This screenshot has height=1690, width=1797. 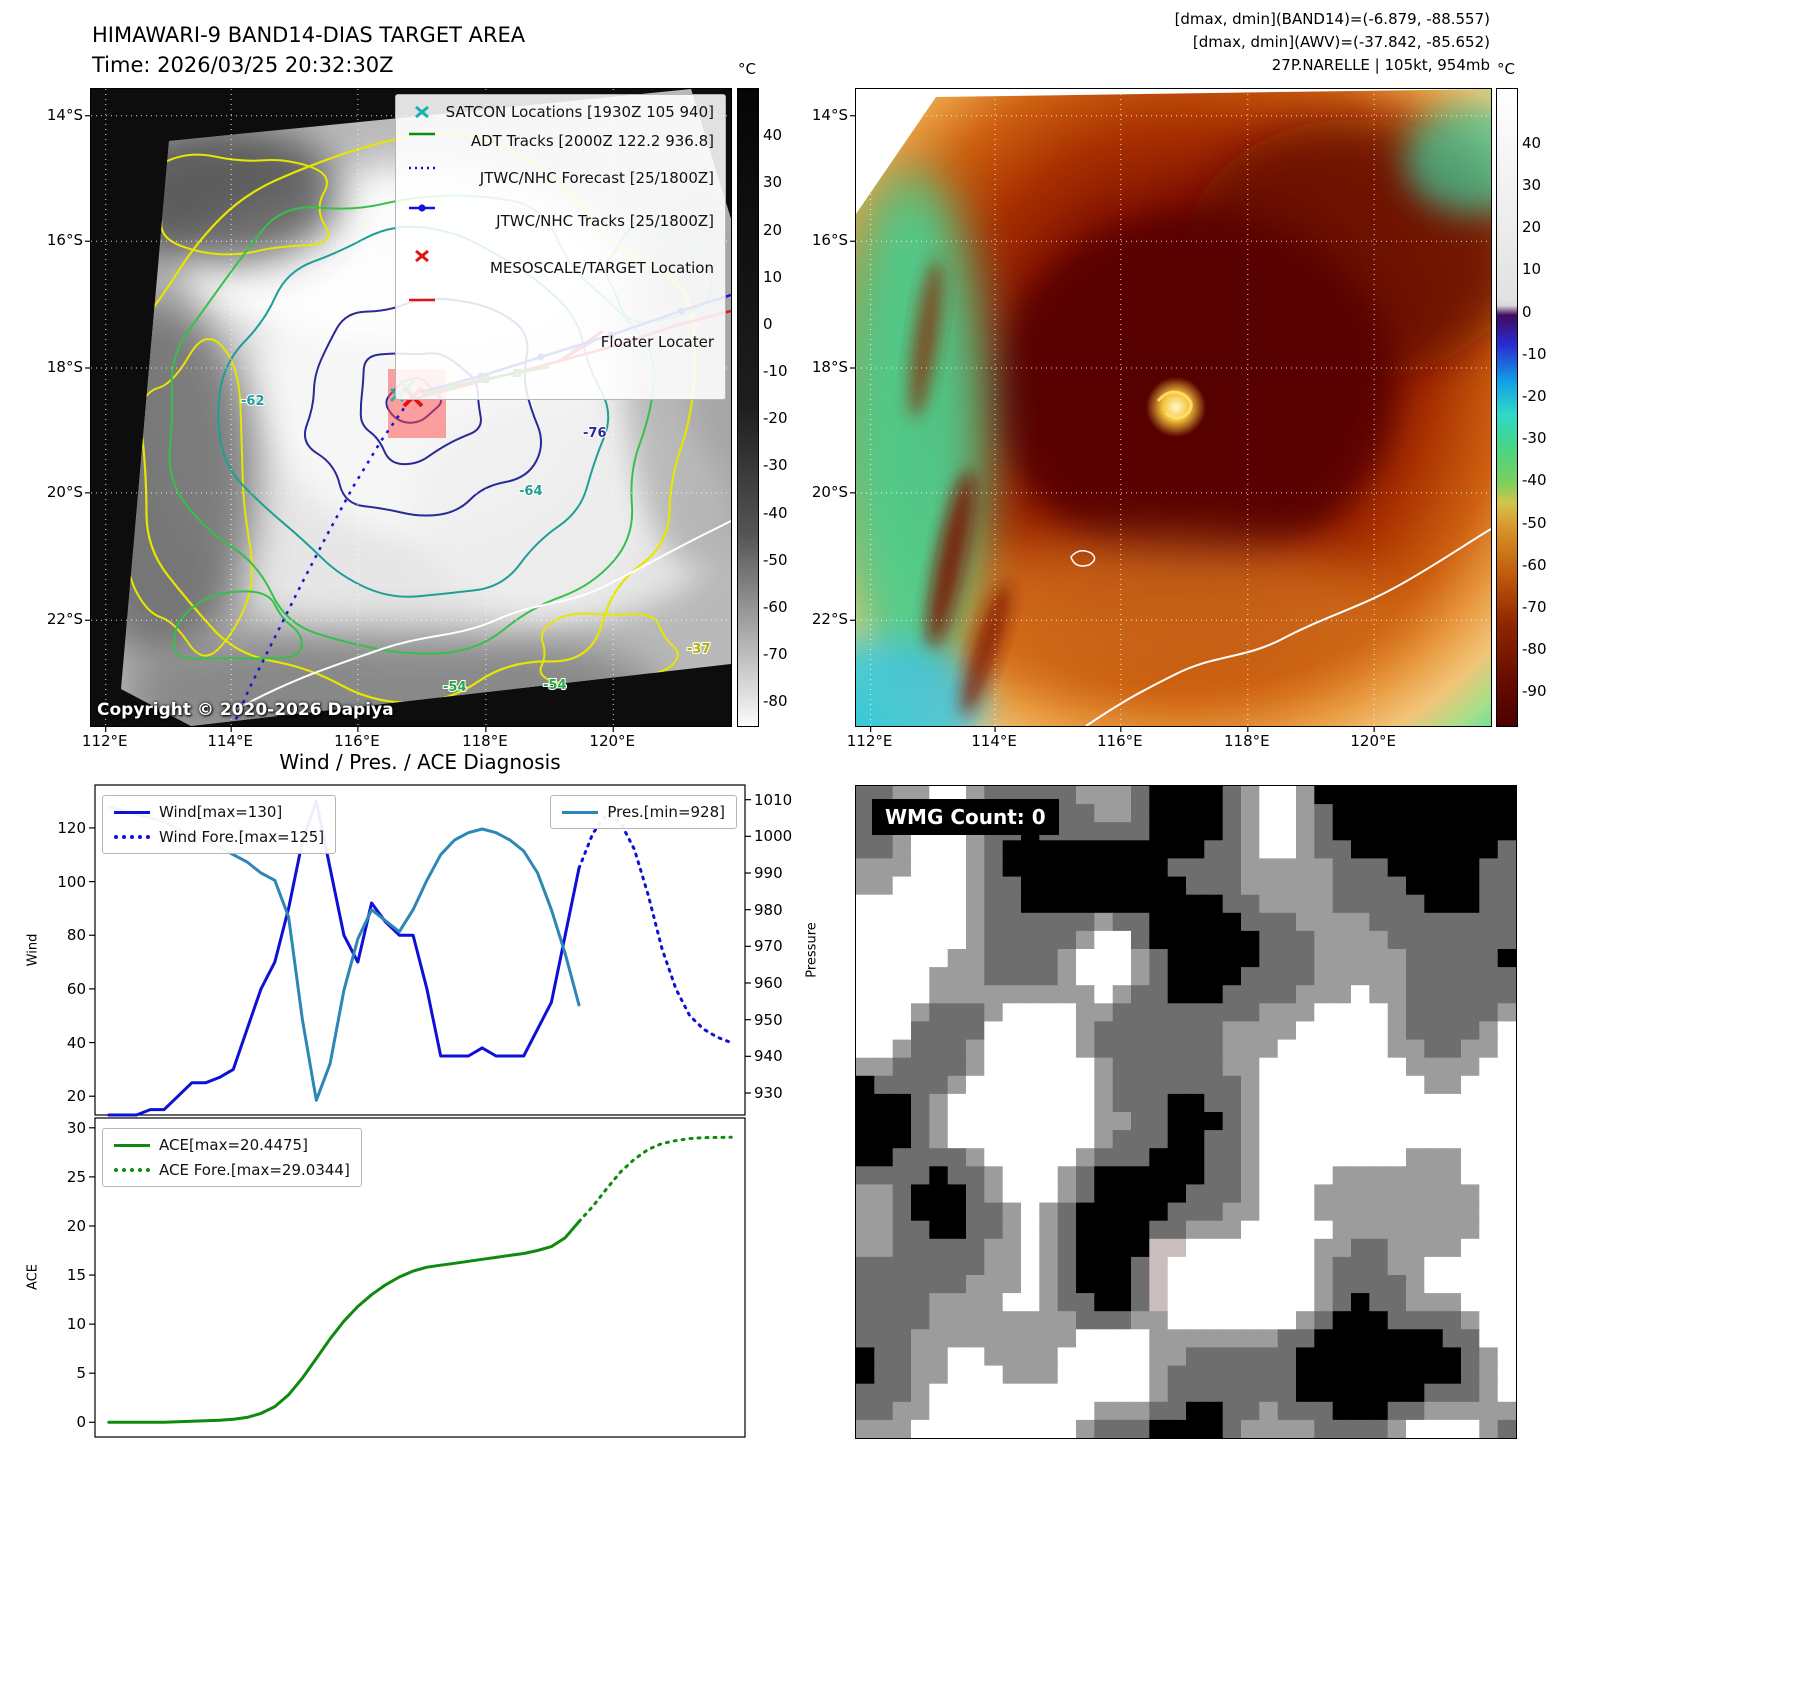 I want to click on wind-ytick-label: 60, so click(x=76, y=988).